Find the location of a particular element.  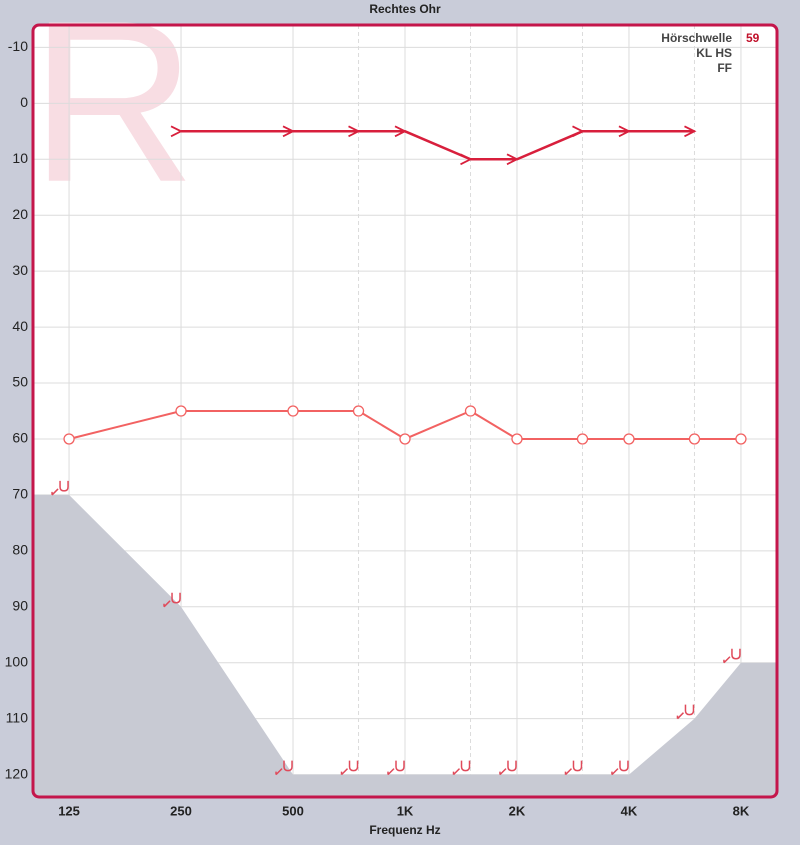

y-tick-label: 110 is located at coordinates (17, 717).